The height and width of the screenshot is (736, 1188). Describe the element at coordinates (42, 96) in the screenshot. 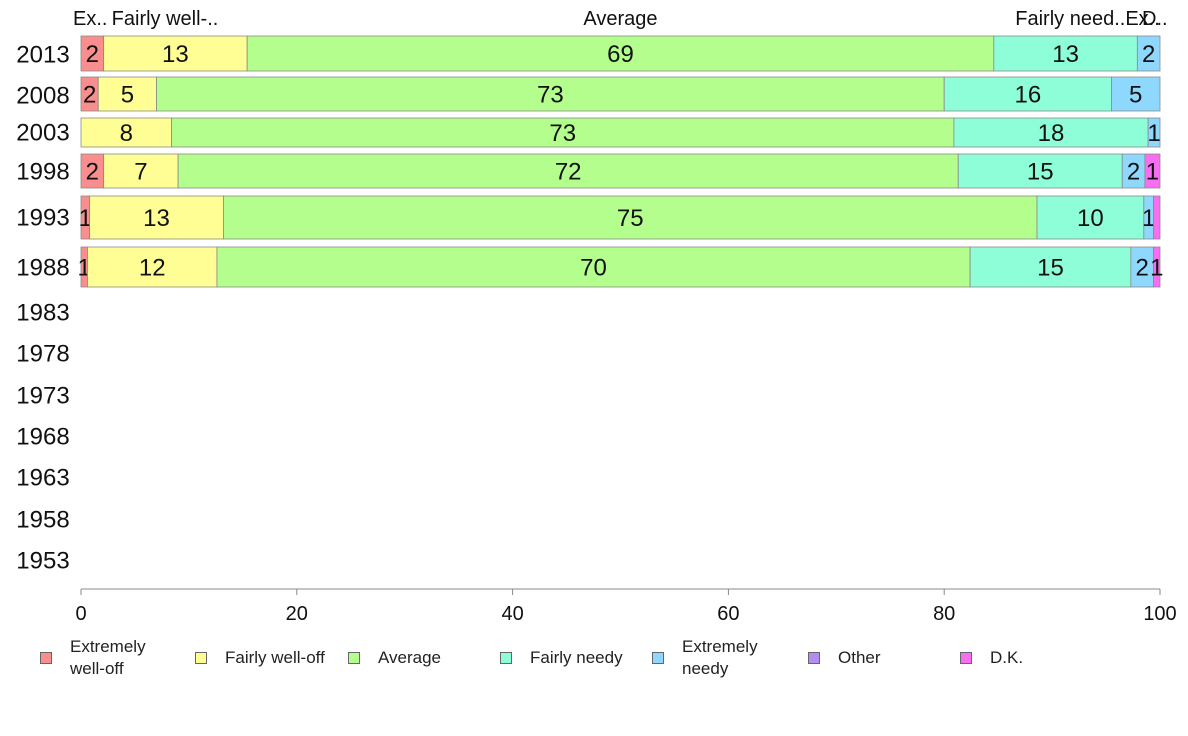

I see `y-tick-label: 2008` at that location.